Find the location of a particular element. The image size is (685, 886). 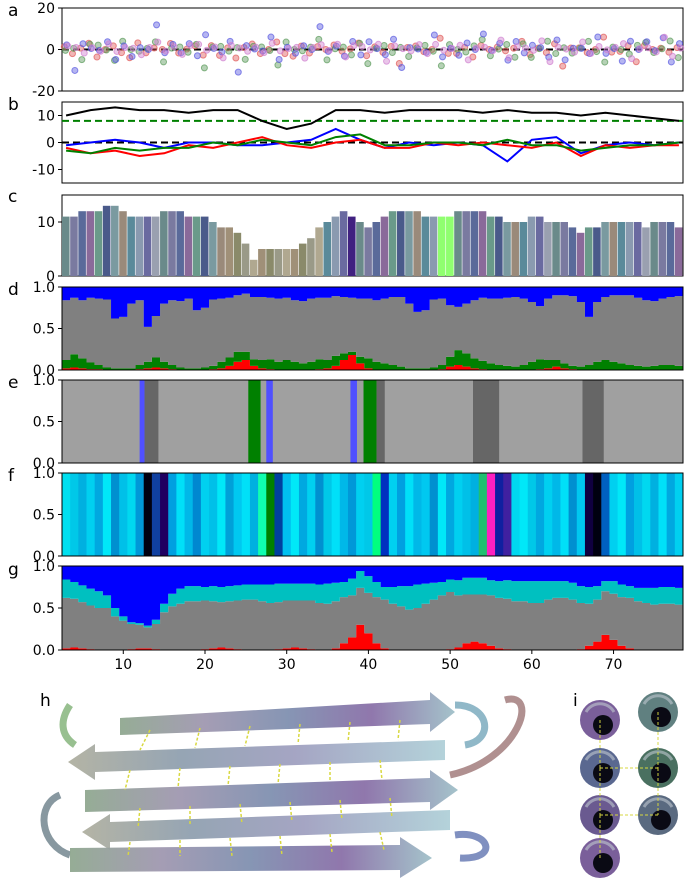

beta-sheet-structure is located at coordinates (283, 785).